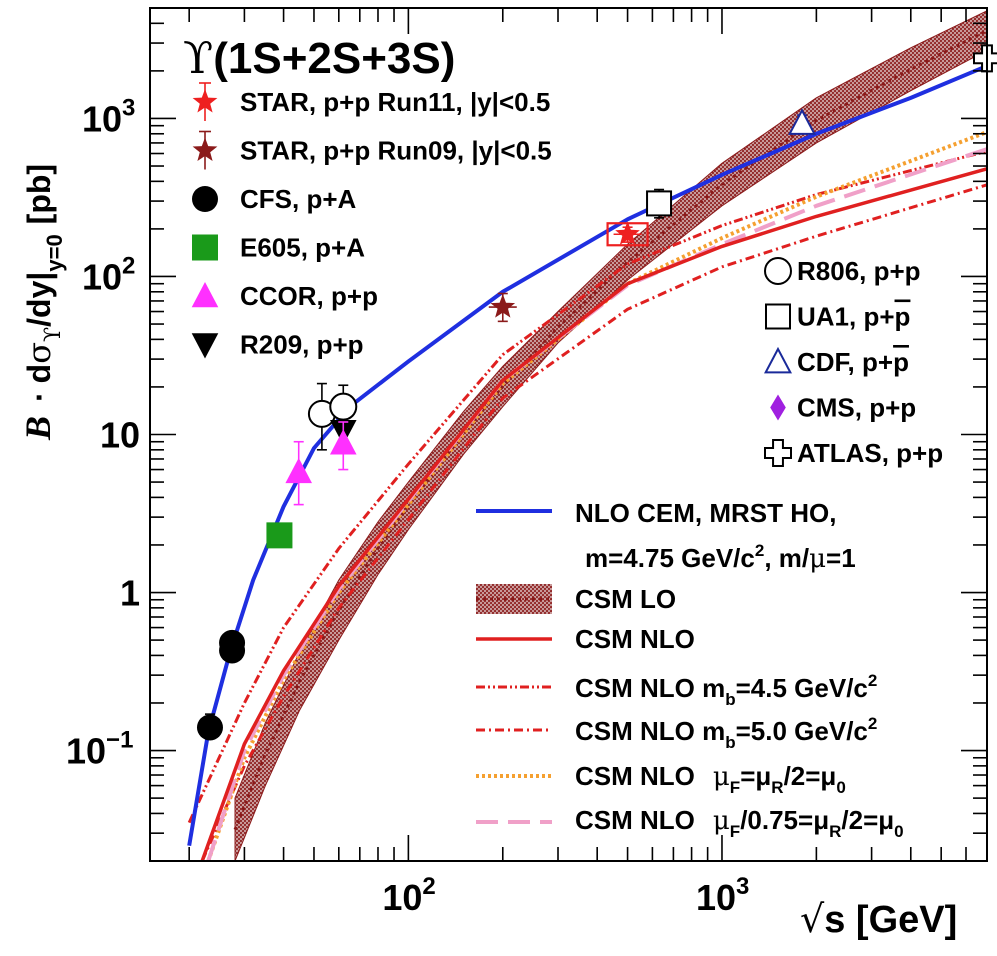 Image resolution: width=997 pixels, height=956 pixels. What do you see at coordinates (802, 688) in the screenshot?
I see `legend-mb45-mid: =4.5 GeV/c` at bounding box center [802, 688].